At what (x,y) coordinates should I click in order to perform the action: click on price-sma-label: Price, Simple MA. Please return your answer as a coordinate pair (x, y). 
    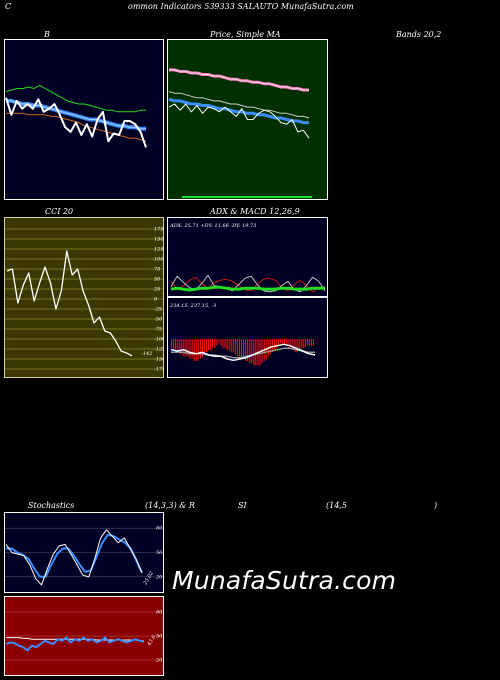
    Looking at the image, I should click on (245, 34).